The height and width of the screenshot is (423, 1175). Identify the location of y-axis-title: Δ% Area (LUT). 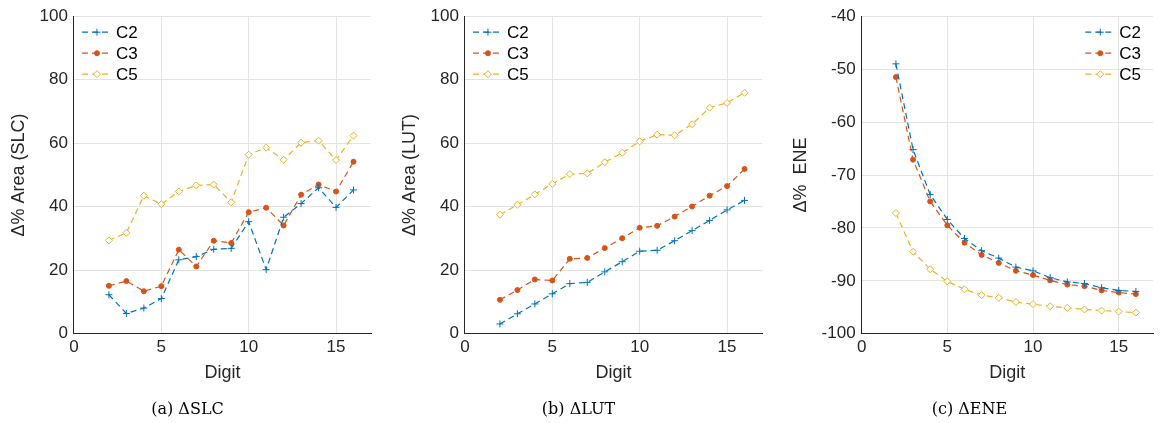
(408, 175).